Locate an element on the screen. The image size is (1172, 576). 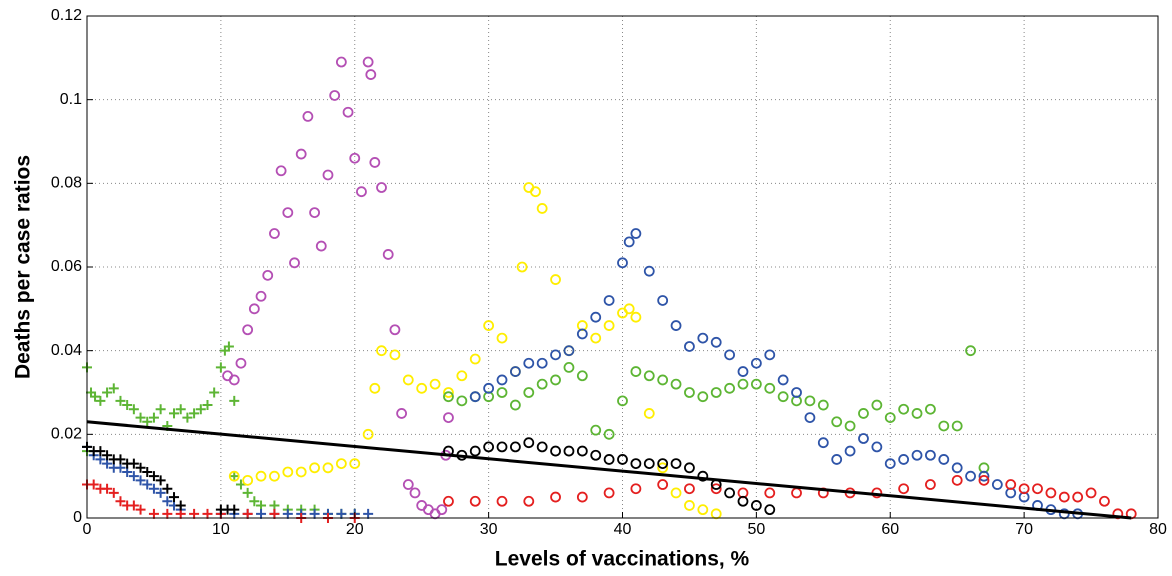
y-tick-label: 0.1 is located at coordinates (71, 99).